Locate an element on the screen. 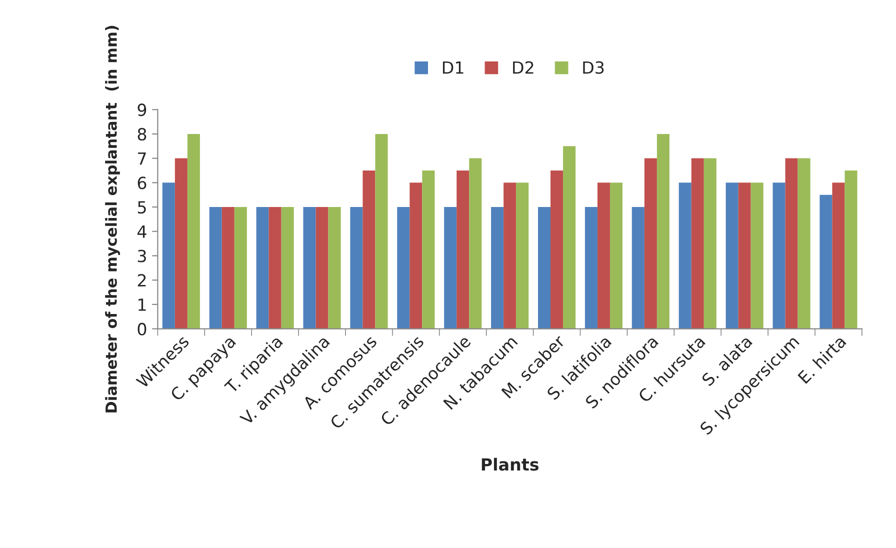 The width and height of the screenshot is (896, 548). x-axis-title: Plants is located at coordinates (510, 464).